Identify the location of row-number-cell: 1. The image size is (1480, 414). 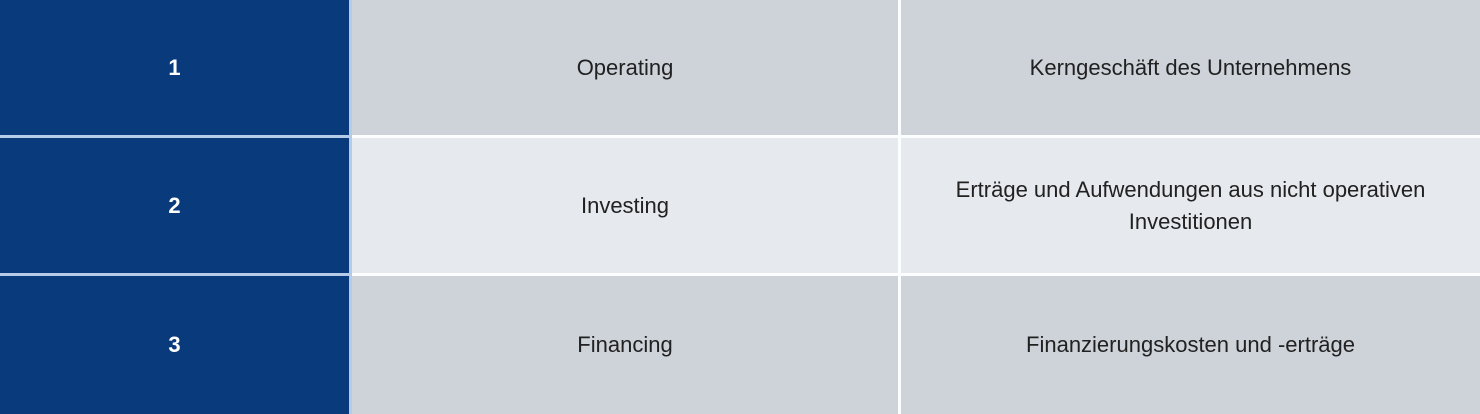
(176, 69).